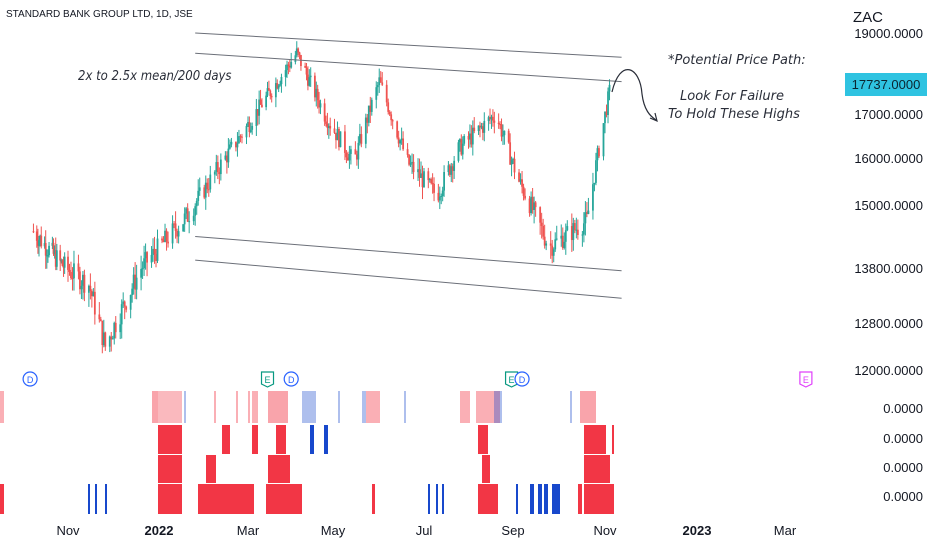 This screenshot has height=550, width=932. I want to click on time-axis: Nov 2022 Mar May Jul Sep Nov 2023 Mar, so click(426, 530).